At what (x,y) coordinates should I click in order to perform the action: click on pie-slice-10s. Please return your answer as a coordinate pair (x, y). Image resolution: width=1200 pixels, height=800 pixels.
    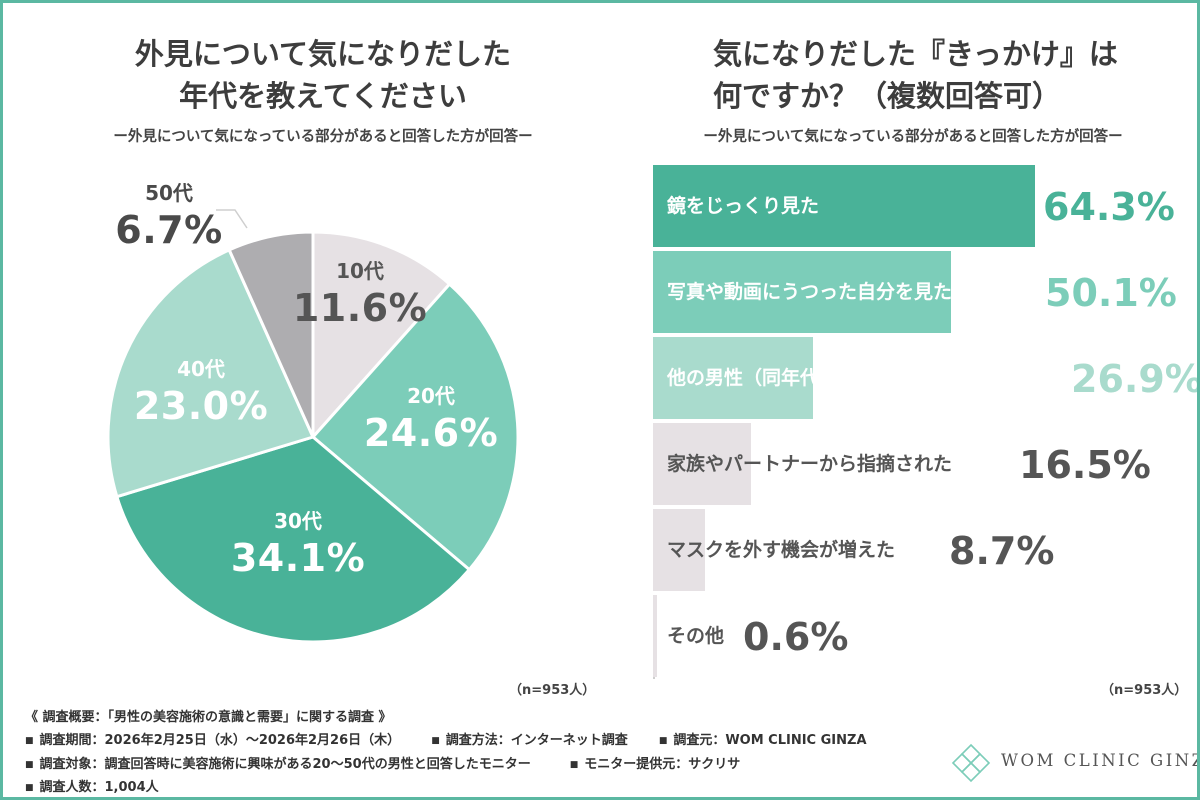
    Looking at the image, I should click on (381, 335).